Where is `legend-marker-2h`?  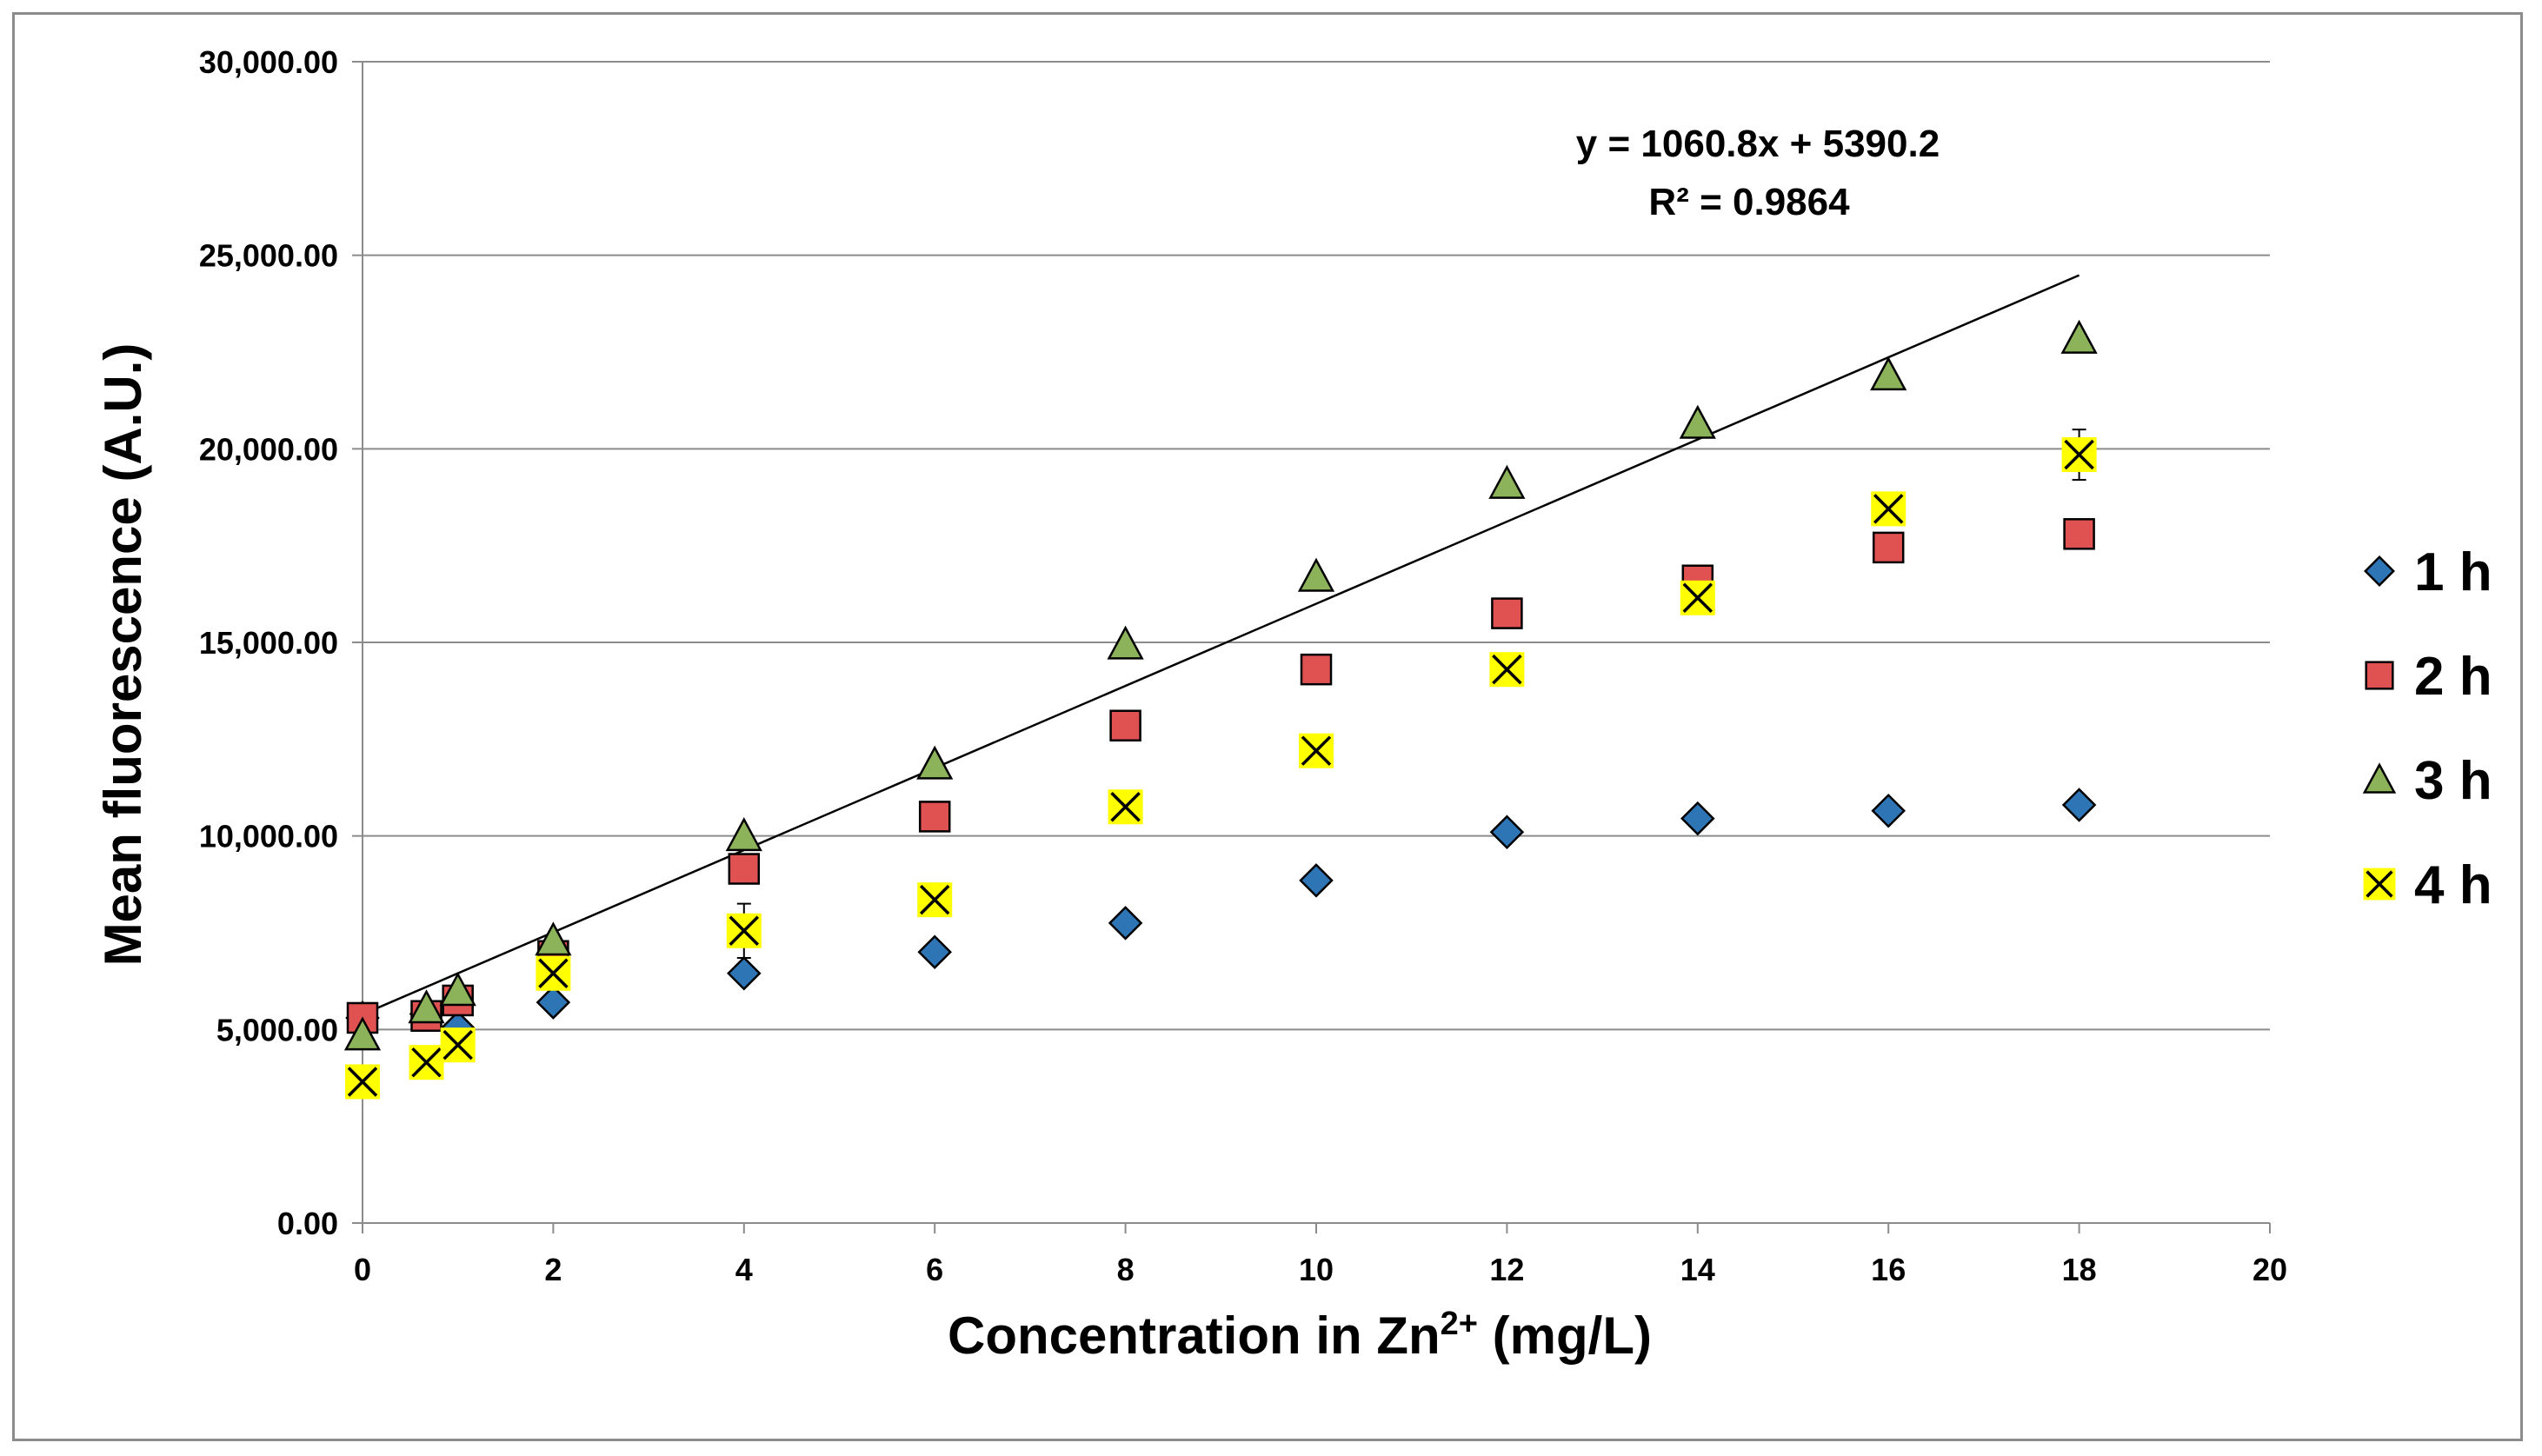
legend-marker-2h is located at coordinates (2380, 675).